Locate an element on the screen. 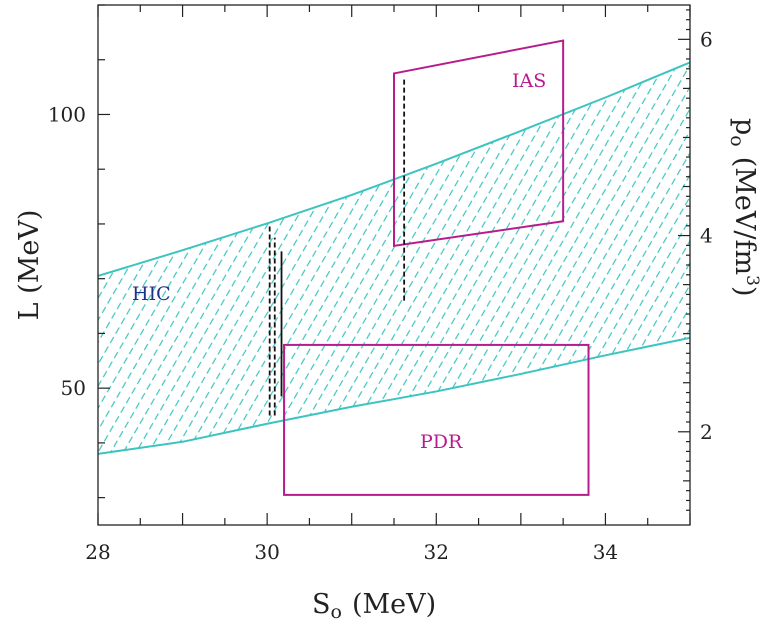 The height and width of the screenshot is (623, 775). y2-tick-label: 4 is located at coordinates (706, 236).